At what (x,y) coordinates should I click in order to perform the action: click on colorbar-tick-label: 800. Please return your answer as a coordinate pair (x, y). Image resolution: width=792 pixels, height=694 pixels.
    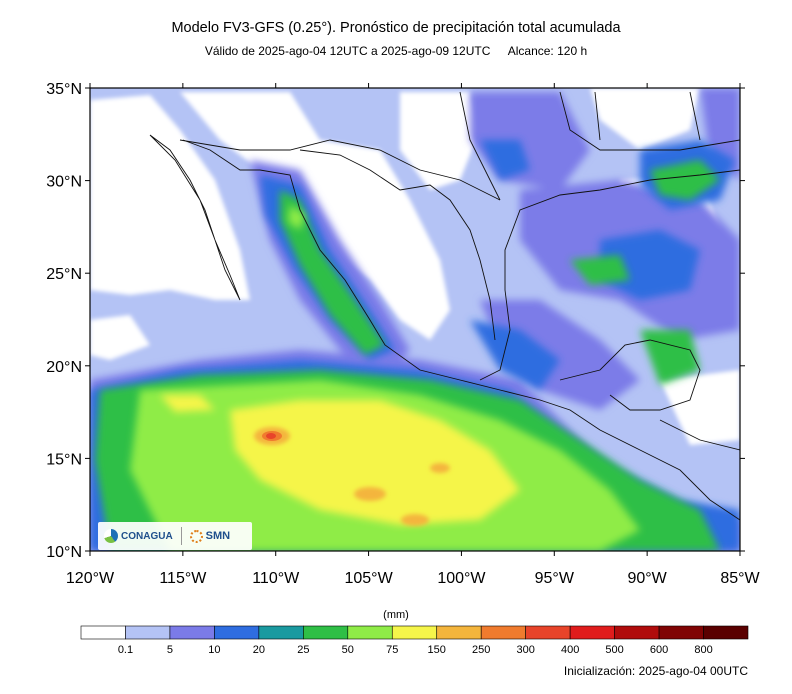
    Looking at the image, I should click on (703, 650).